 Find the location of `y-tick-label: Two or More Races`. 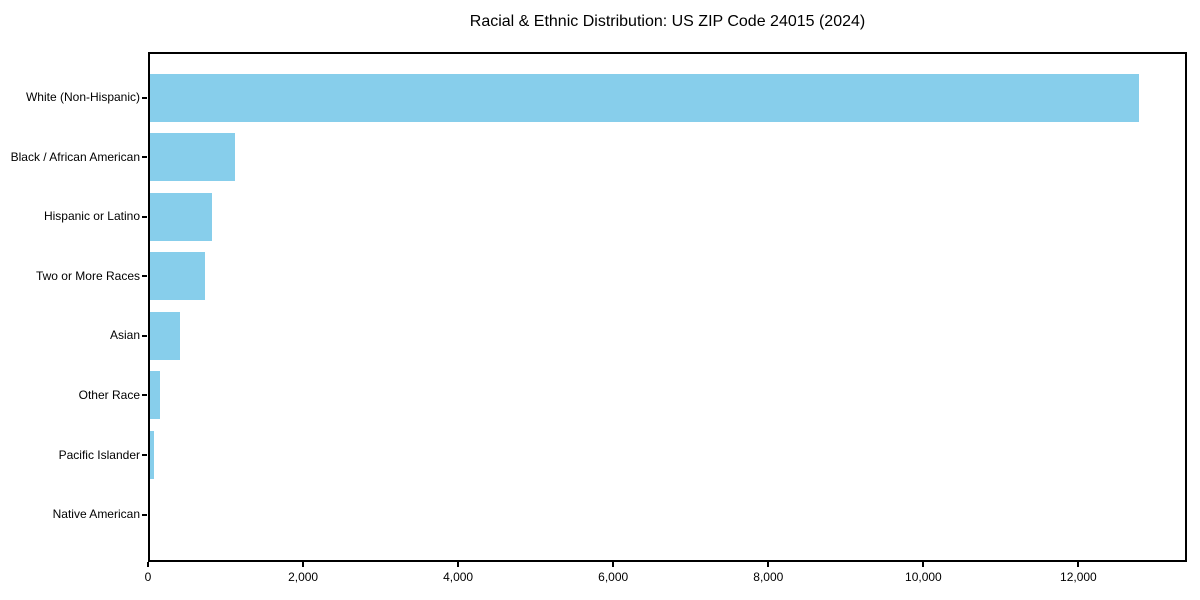

y-tick-label: Two or More Races is located at coordinates (87, 275).